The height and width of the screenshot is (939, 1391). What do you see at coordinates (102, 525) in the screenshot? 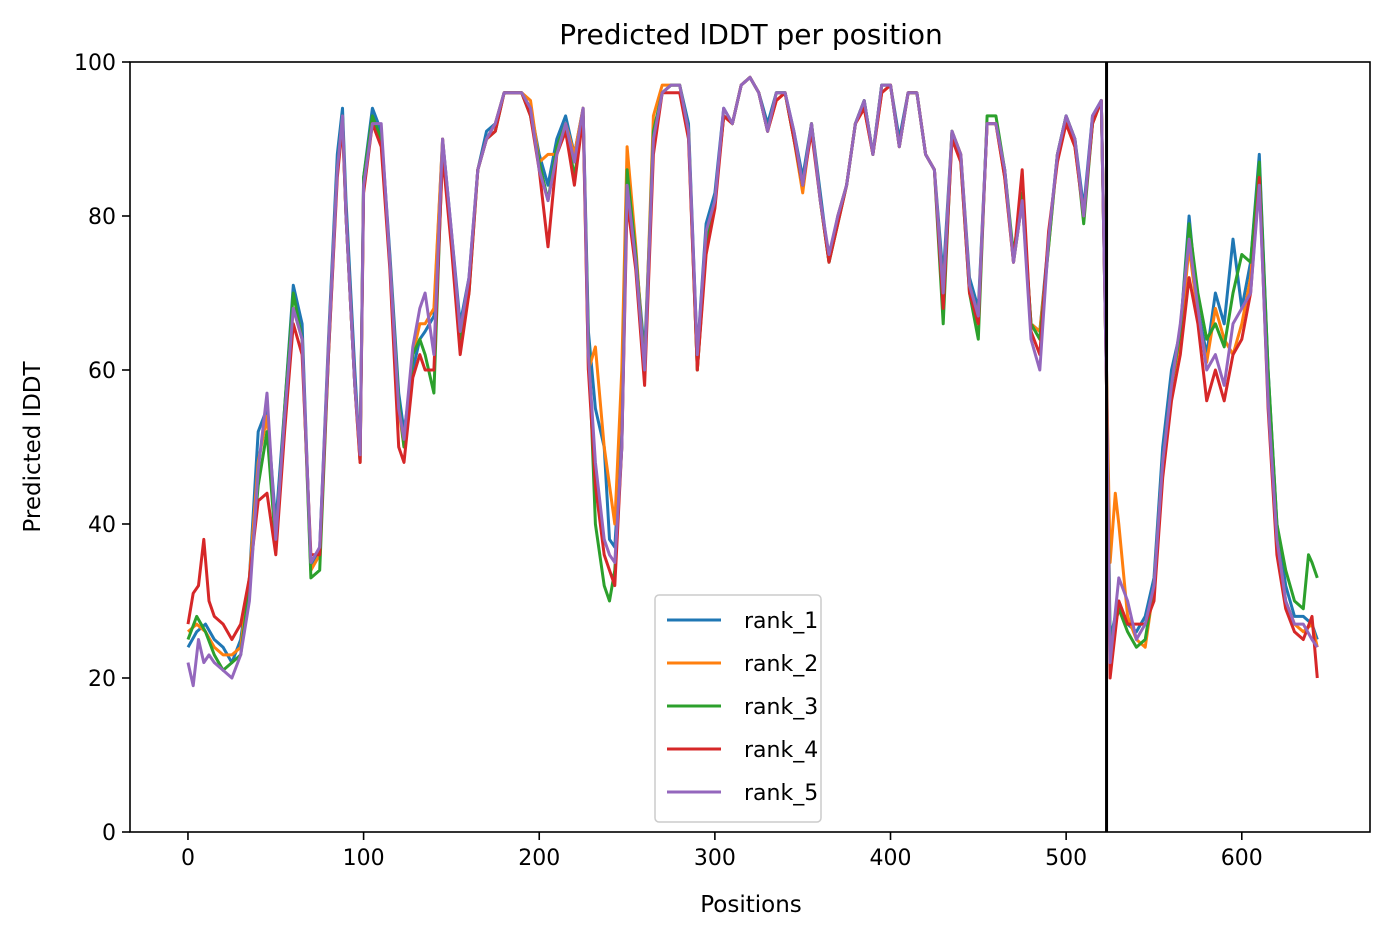
I see `y-tick-label: 40` at bounding box center [102, 525].